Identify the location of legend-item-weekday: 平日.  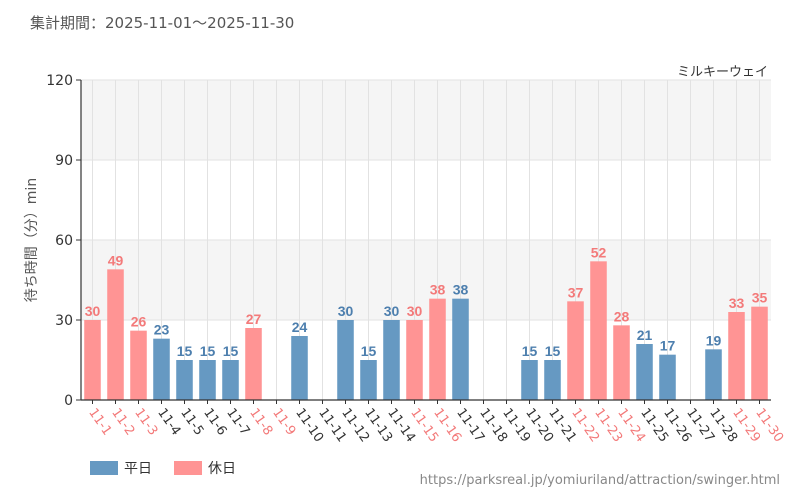
(121, 468).